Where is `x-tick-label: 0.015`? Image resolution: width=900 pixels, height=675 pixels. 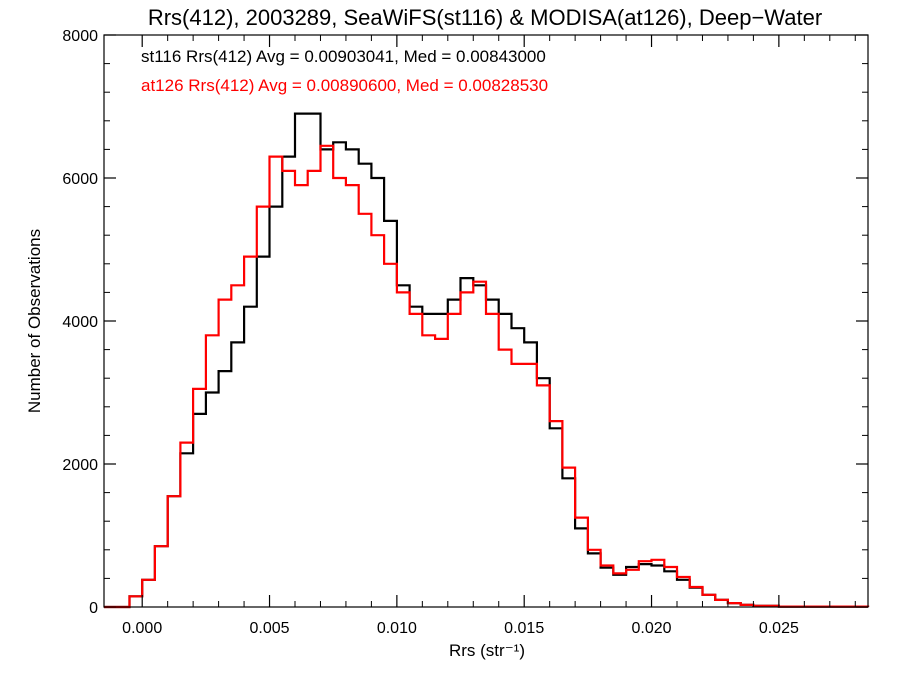
x-tick-label: 0.015 is located at coordinates (524, 628).